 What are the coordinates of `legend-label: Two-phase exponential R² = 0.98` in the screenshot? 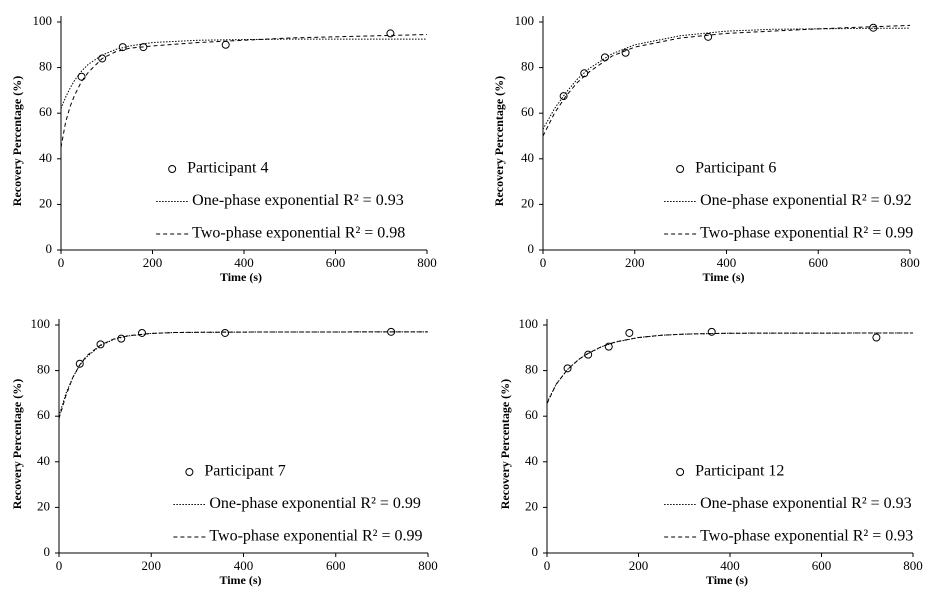 It's located at (298, 233).